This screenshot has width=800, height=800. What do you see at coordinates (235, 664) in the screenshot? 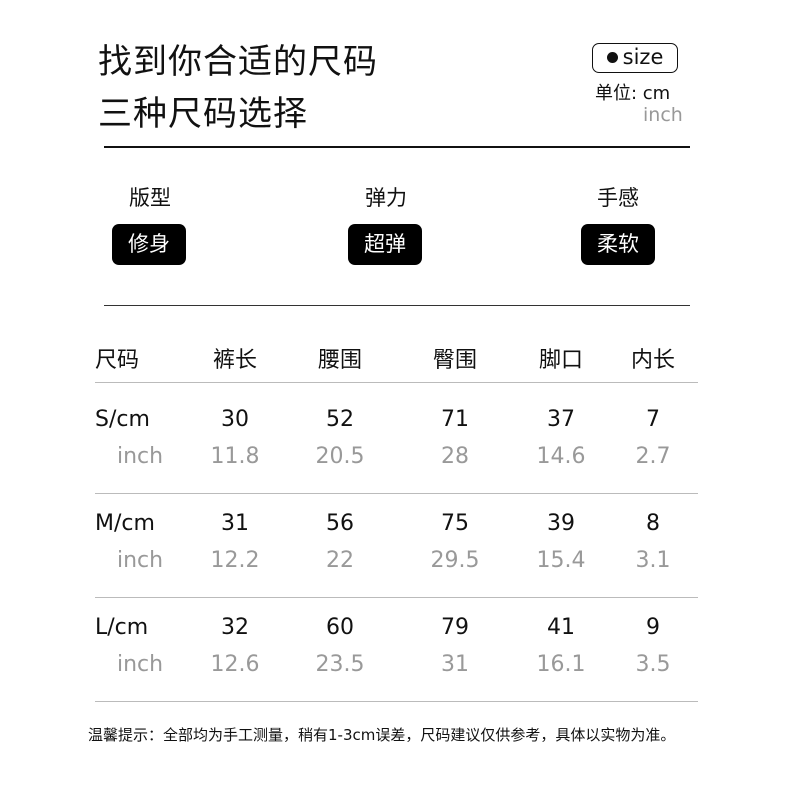
I see `inch-value: 12.6` at bounding box center [235, 664].